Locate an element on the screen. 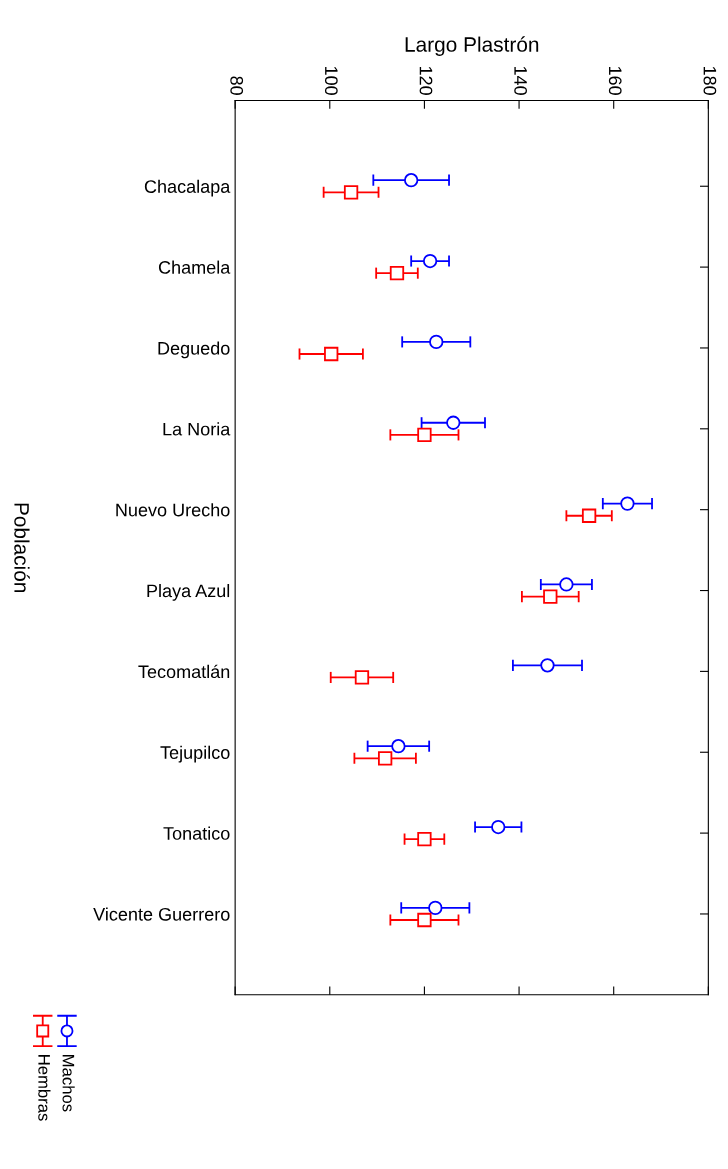 This screenshot has width=728, height=1169. y-tick-label: La Noria is located at coordinates (197, 429).